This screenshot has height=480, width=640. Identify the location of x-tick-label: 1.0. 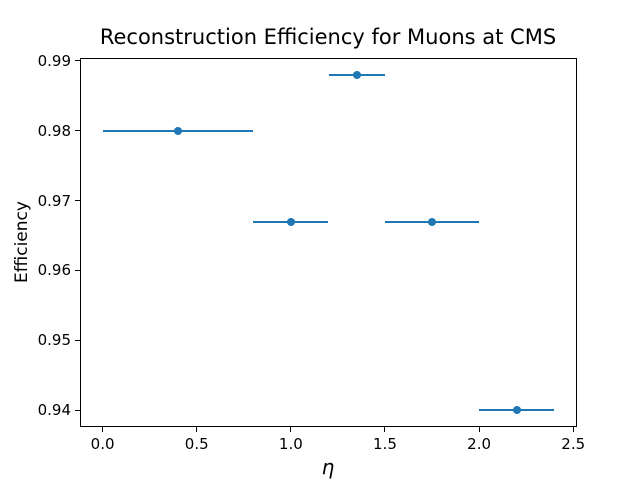
(290, 444).